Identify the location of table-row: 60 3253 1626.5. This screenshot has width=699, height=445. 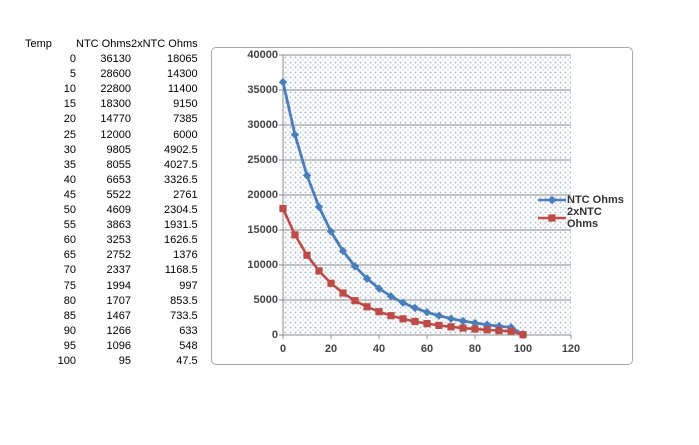
(111, 240).